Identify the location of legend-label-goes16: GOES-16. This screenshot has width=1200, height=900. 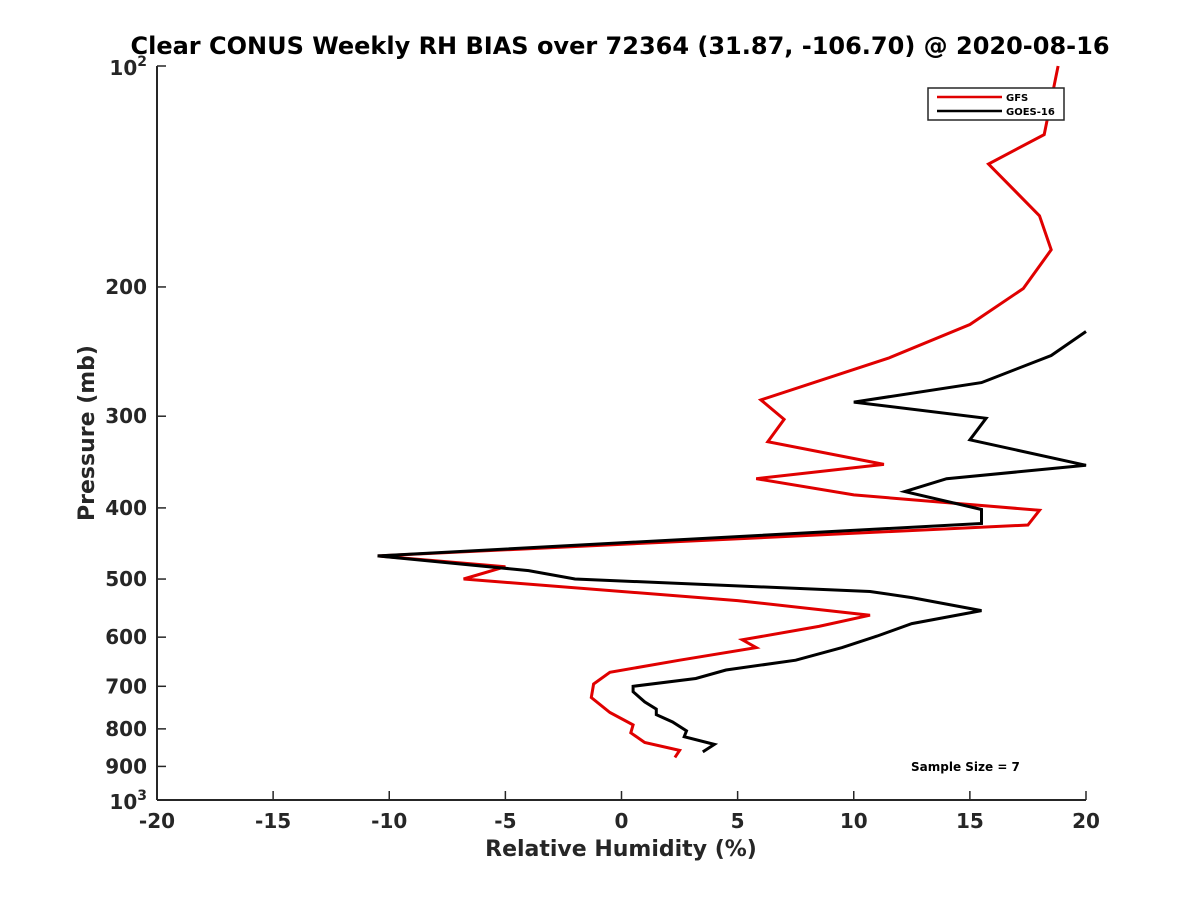
(1030, 112).